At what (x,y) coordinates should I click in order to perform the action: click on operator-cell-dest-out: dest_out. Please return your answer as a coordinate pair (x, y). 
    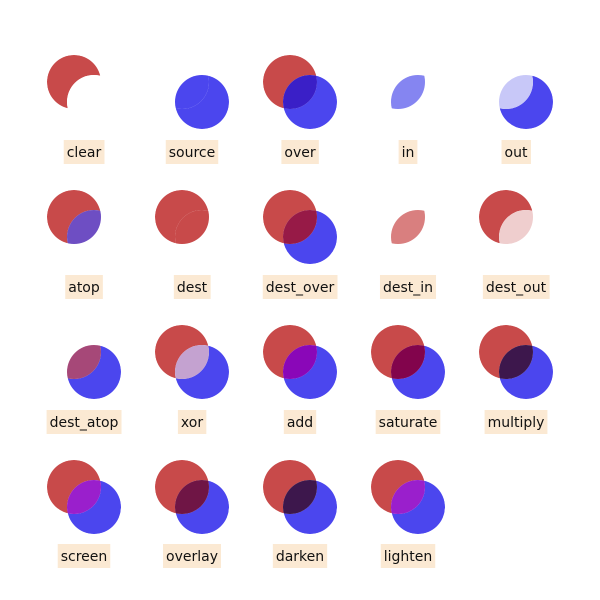
    Looking at the image, I should click on (514, 244).